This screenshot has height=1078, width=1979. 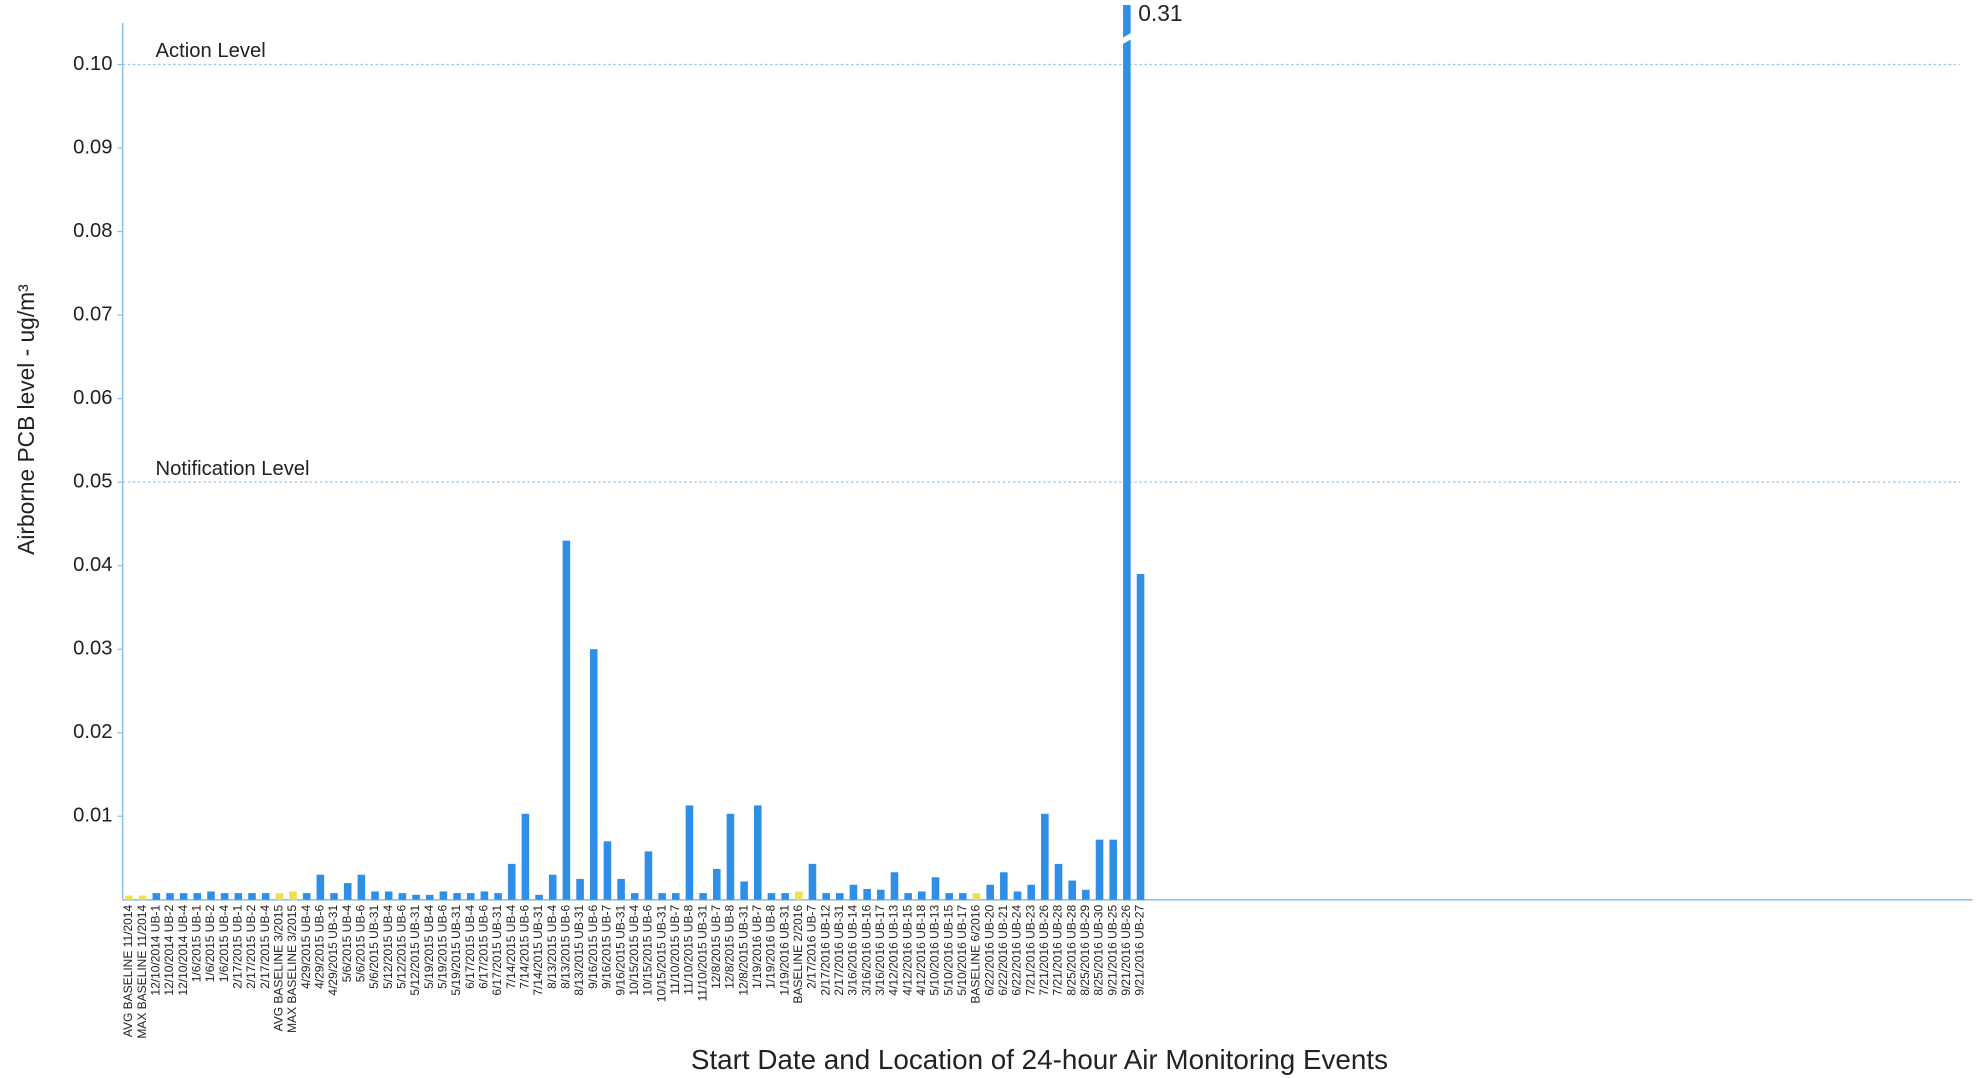 I want to click on x-tick-label: 4/12/2016 UB-18, so click(x=921, y=950).